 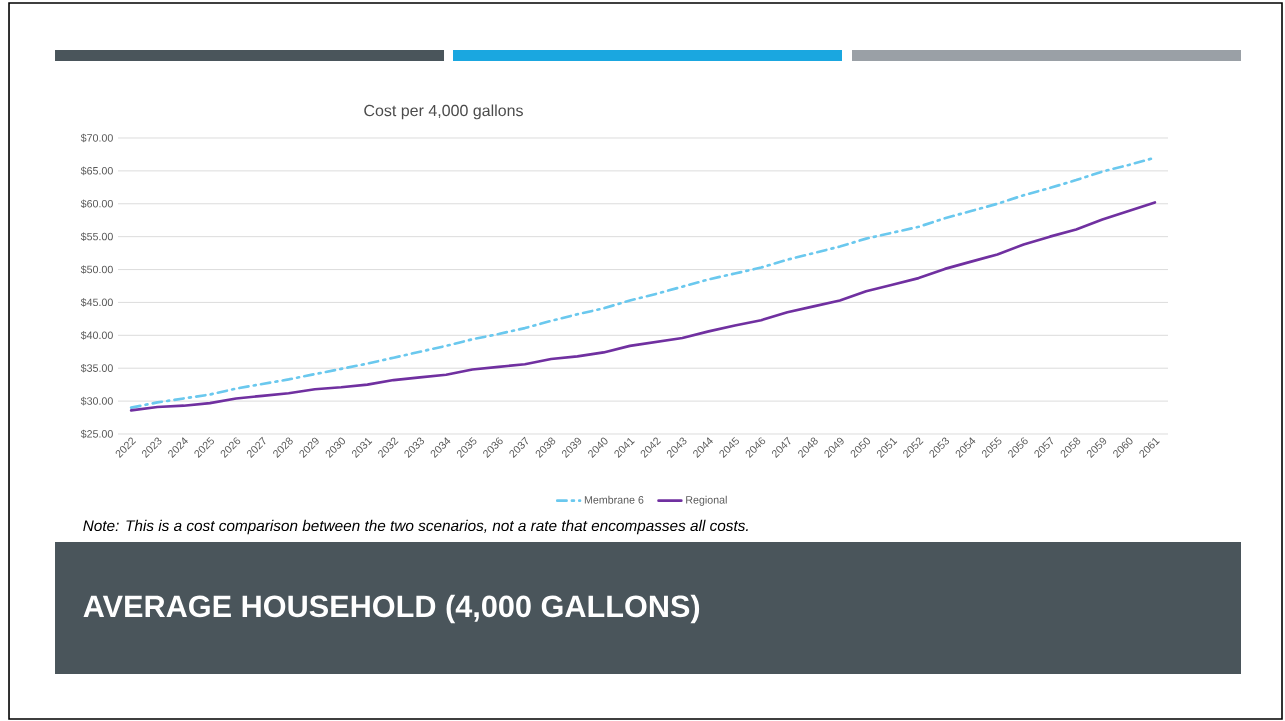 What do you see at coordinates (96, 204) in the screenshot?
I see `y-tick-label: $60.00` at bounding box center [96, 204].